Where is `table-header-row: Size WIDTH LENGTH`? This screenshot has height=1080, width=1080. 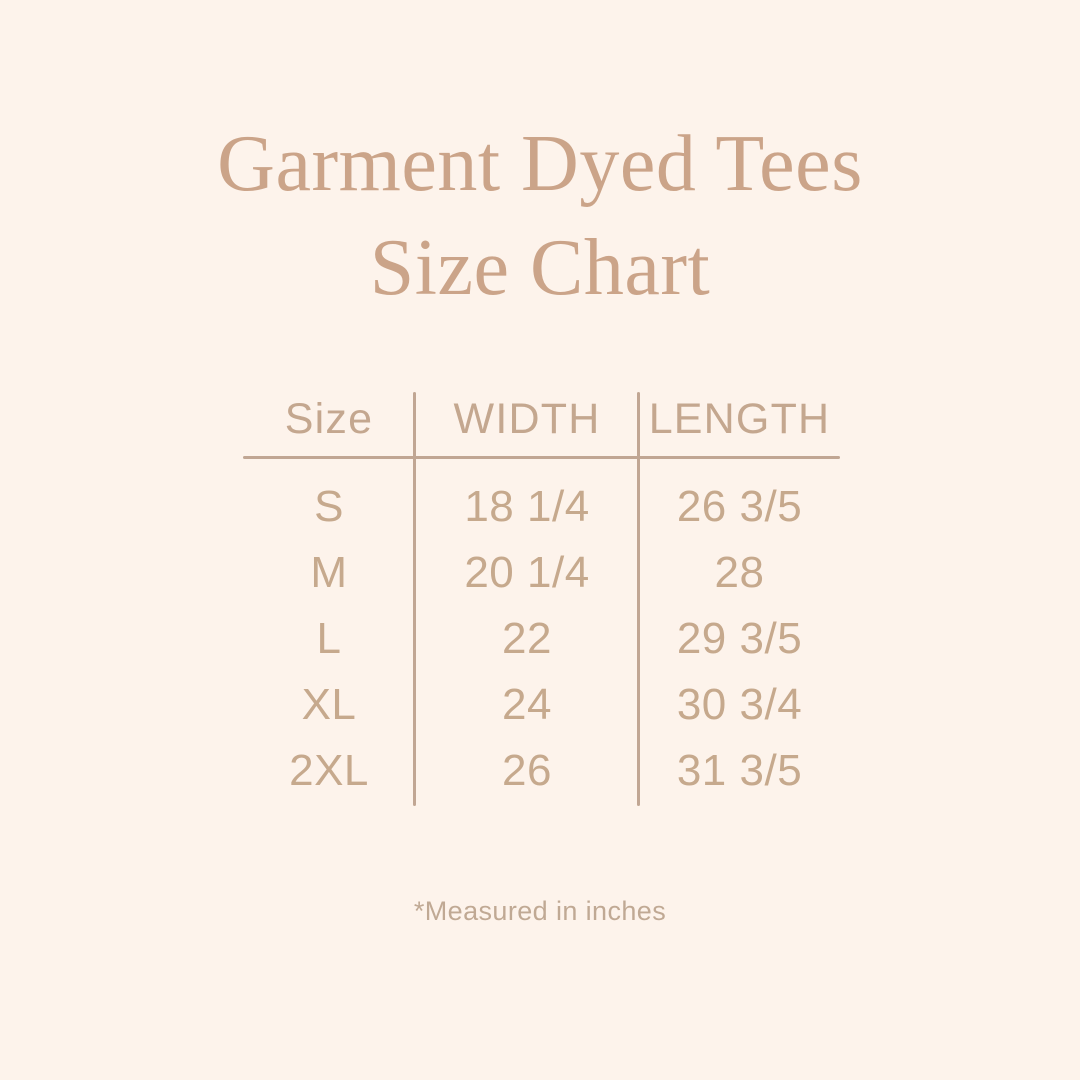
table-header-row: Size WIDTH LENGTH is located at coordinates (541, 419).